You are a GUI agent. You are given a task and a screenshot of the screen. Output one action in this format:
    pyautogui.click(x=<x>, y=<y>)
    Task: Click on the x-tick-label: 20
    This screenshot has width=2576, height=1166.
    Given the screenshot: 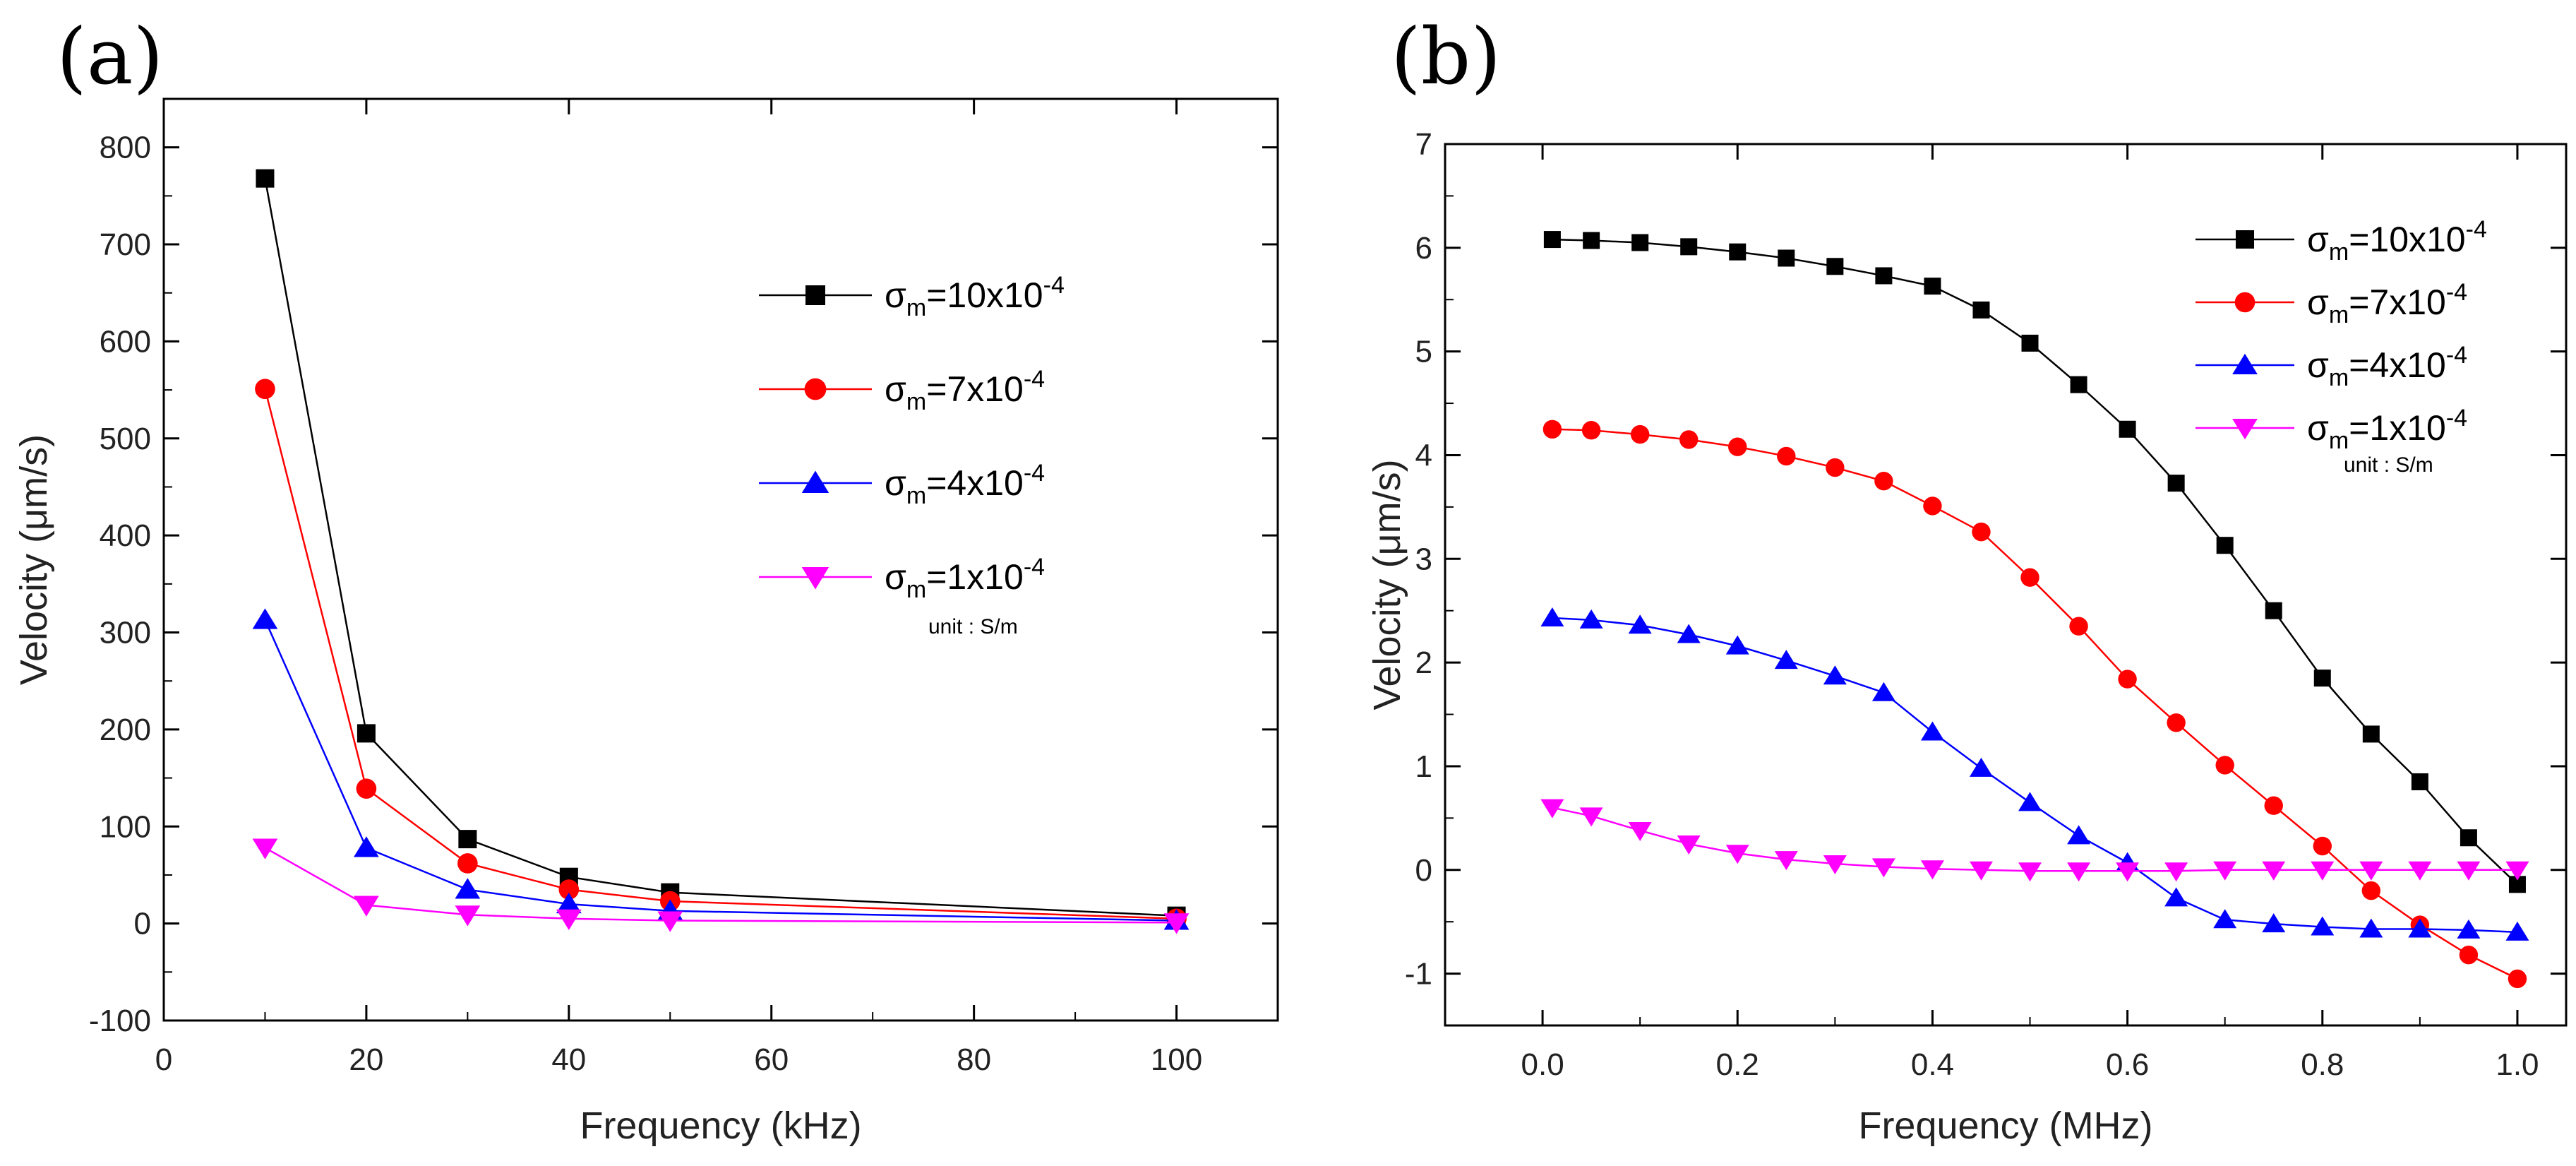 What is the action you would take?
    pyautogui.click(x=366, y=1059)
    